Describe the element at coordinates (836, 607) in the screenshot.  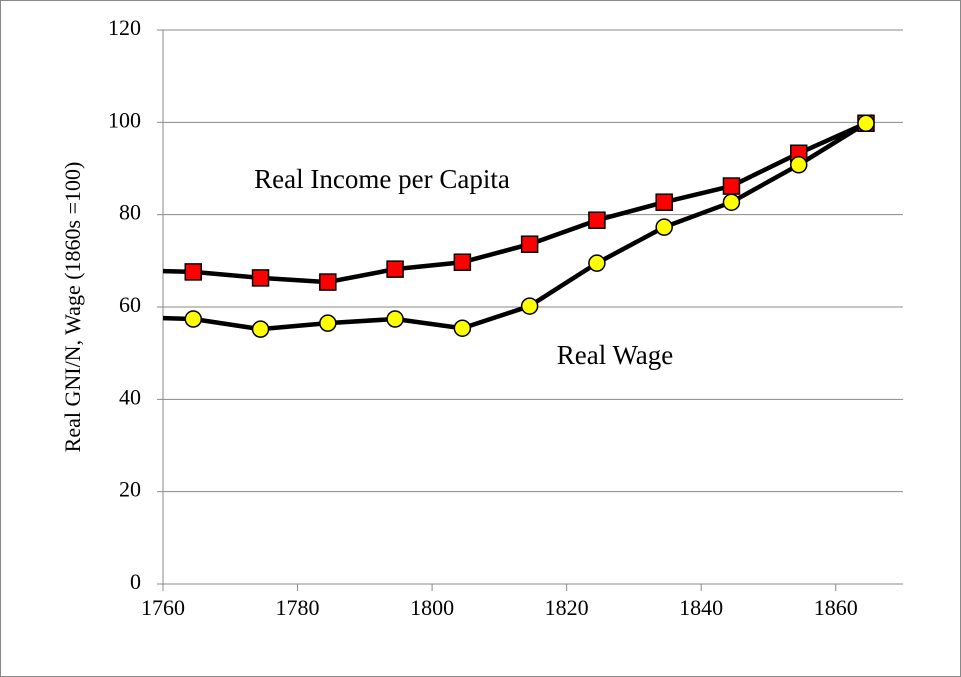
I see `x-tick-label: 1860` at that location.